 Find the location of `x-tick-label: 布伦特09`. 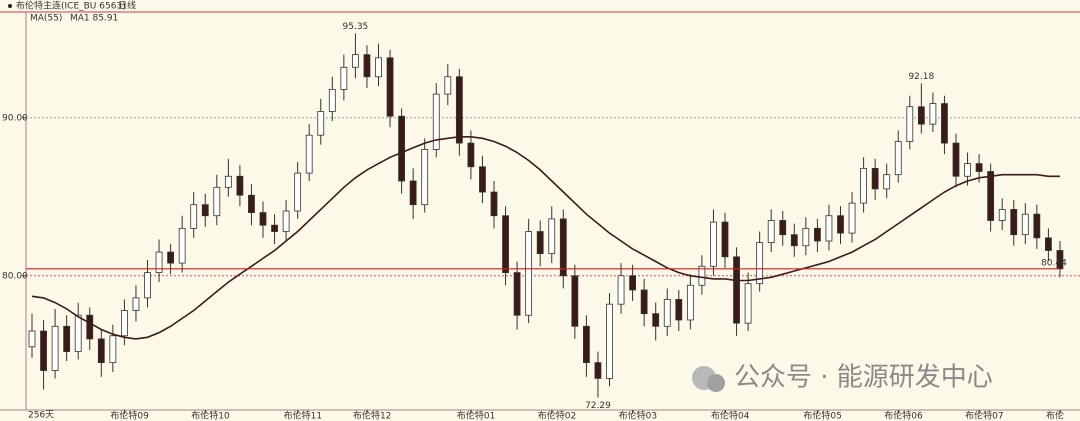

x-tick-label: 布伦特09 is located at coordinates (129, 415).